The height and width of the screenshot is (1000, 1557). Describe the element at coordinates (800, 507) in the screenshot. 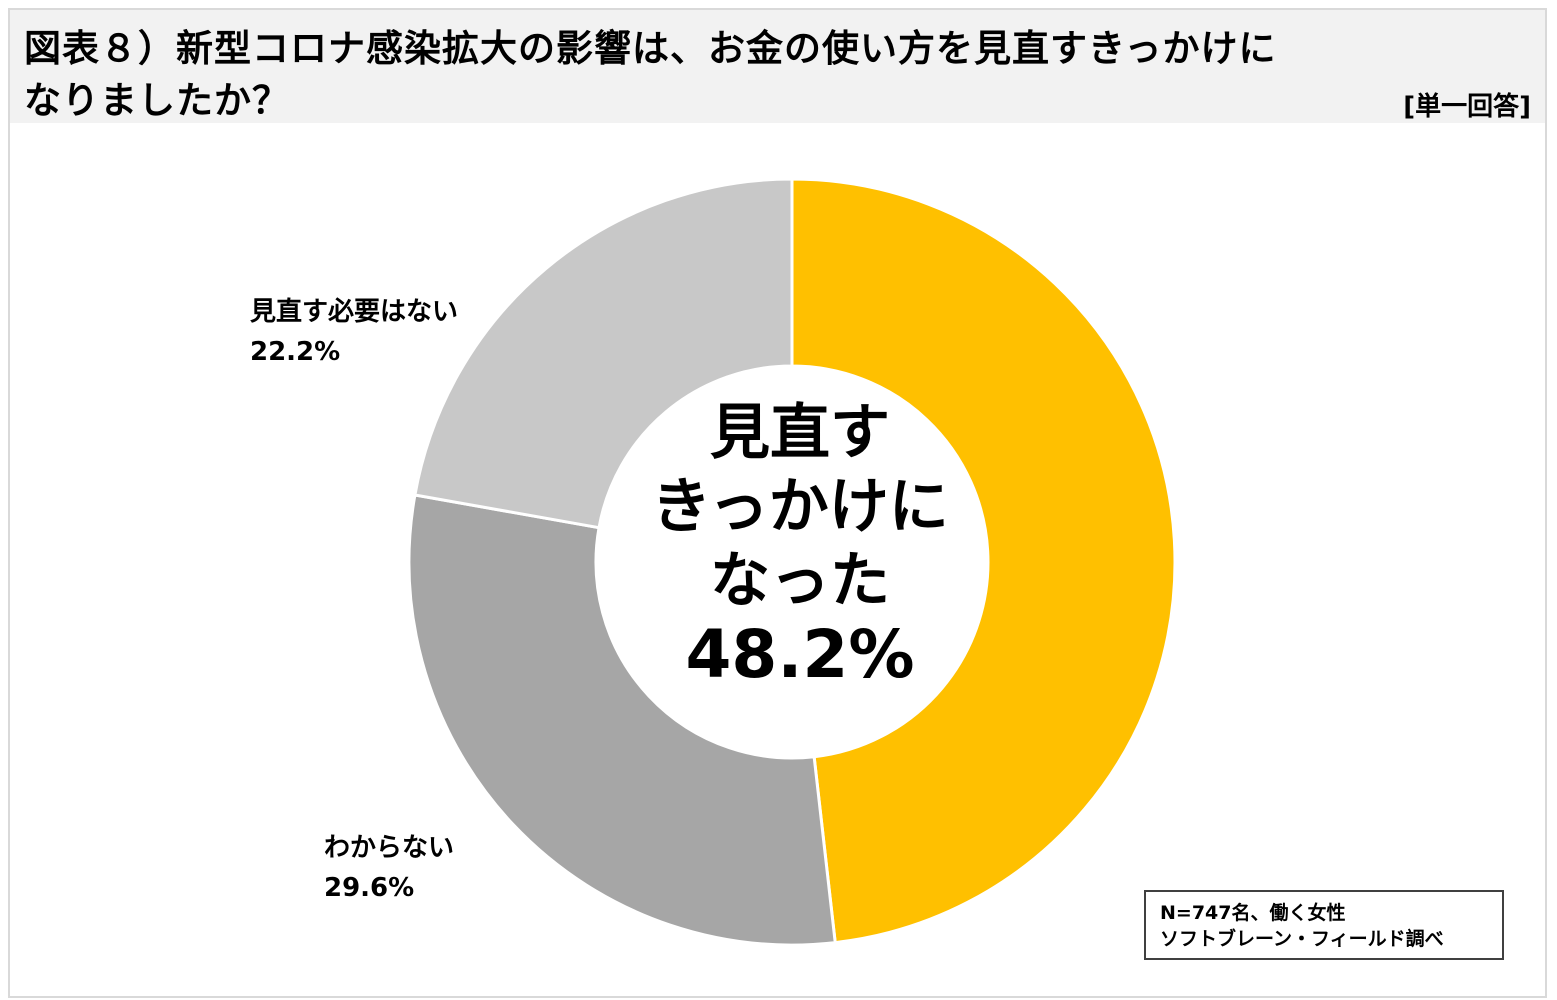

I see `center-label-line-2: きっかけに` at that location.